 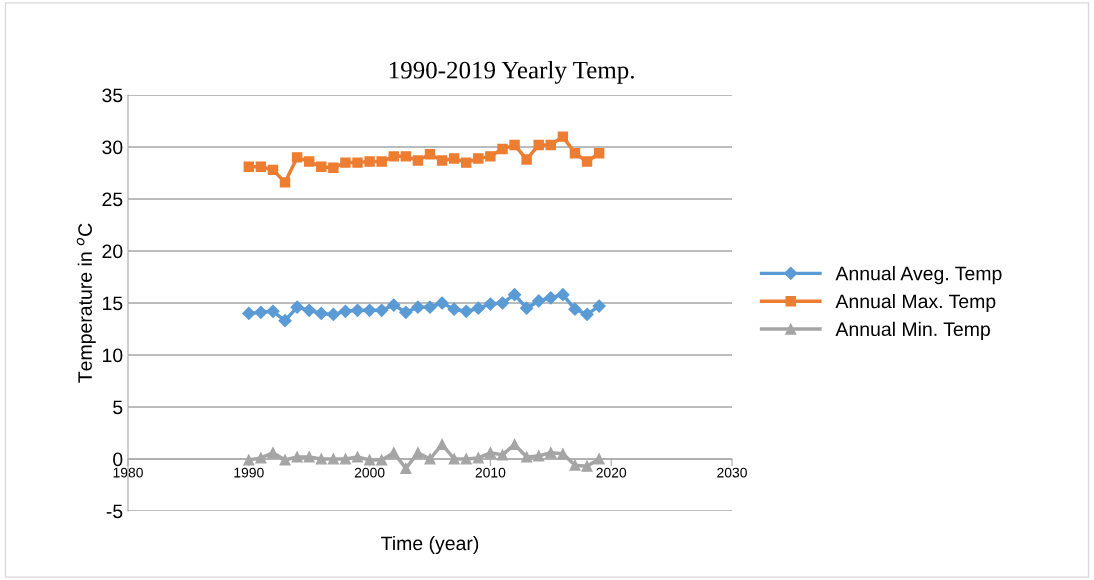 What do you see at coordinates (430, 545) in the screenshot?
I see `x-axis-title: Time (year)` at bounding box center [430, 545].